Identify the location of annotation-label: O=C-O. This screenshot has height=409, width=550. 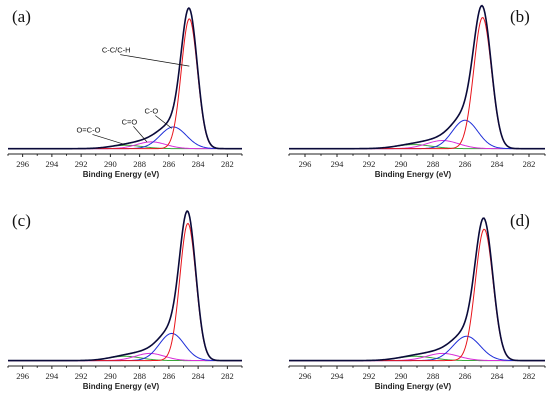
(88, 129).